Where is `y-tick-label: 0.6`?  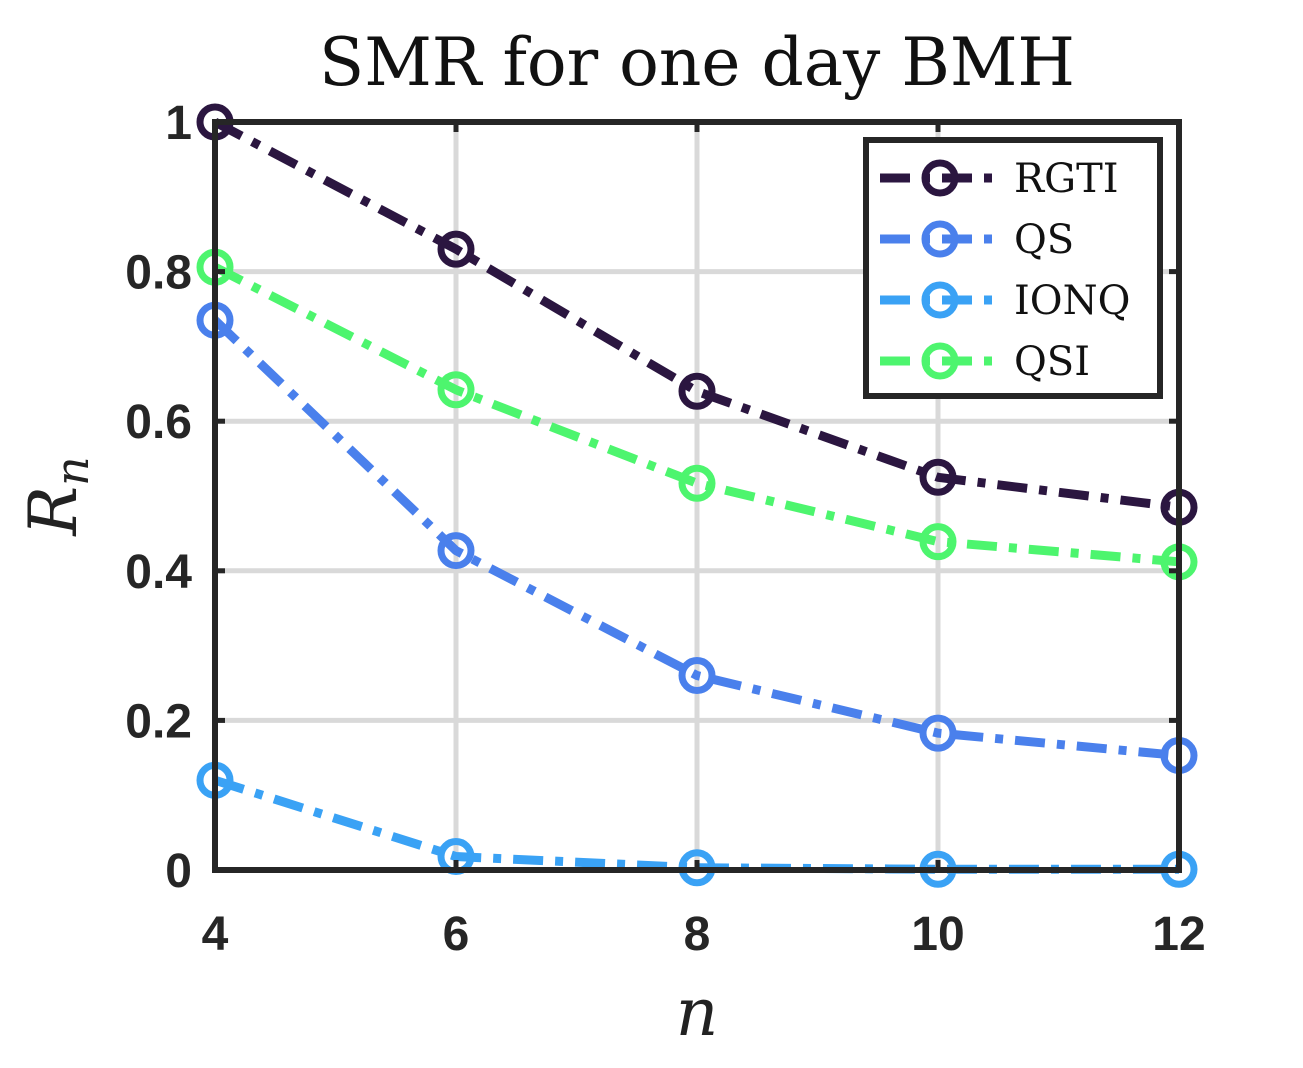 y-tick-label: 0.6 is located at coordinates (158, 422).